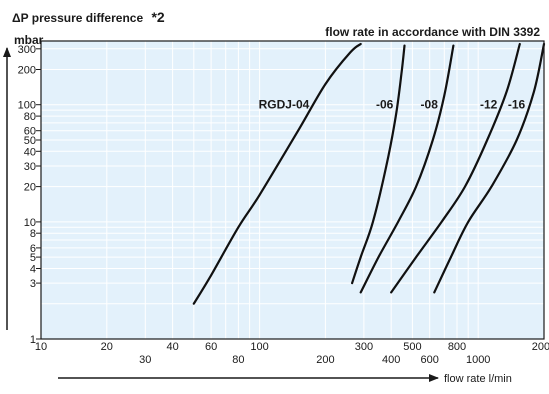 Image resolution: width=549 pixels, height=394 pixels. I want to click on series-label: RGDJ-04, so click(284, 105).